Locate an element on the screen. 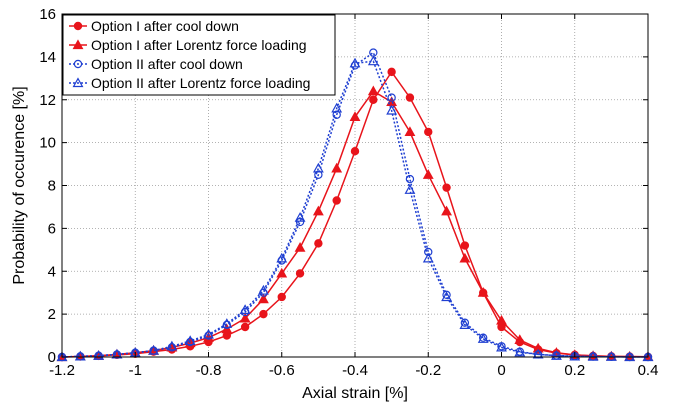 The width and height of the screenshot is (676, 406). legend-box is located at coordinates (199, 55).